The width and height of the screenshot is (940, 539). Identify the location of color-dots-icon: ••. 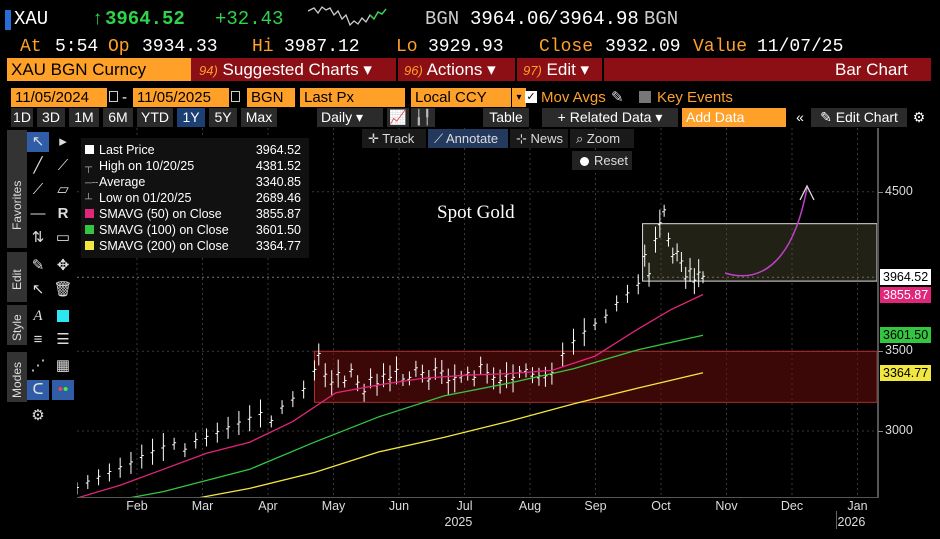
(63, 390).